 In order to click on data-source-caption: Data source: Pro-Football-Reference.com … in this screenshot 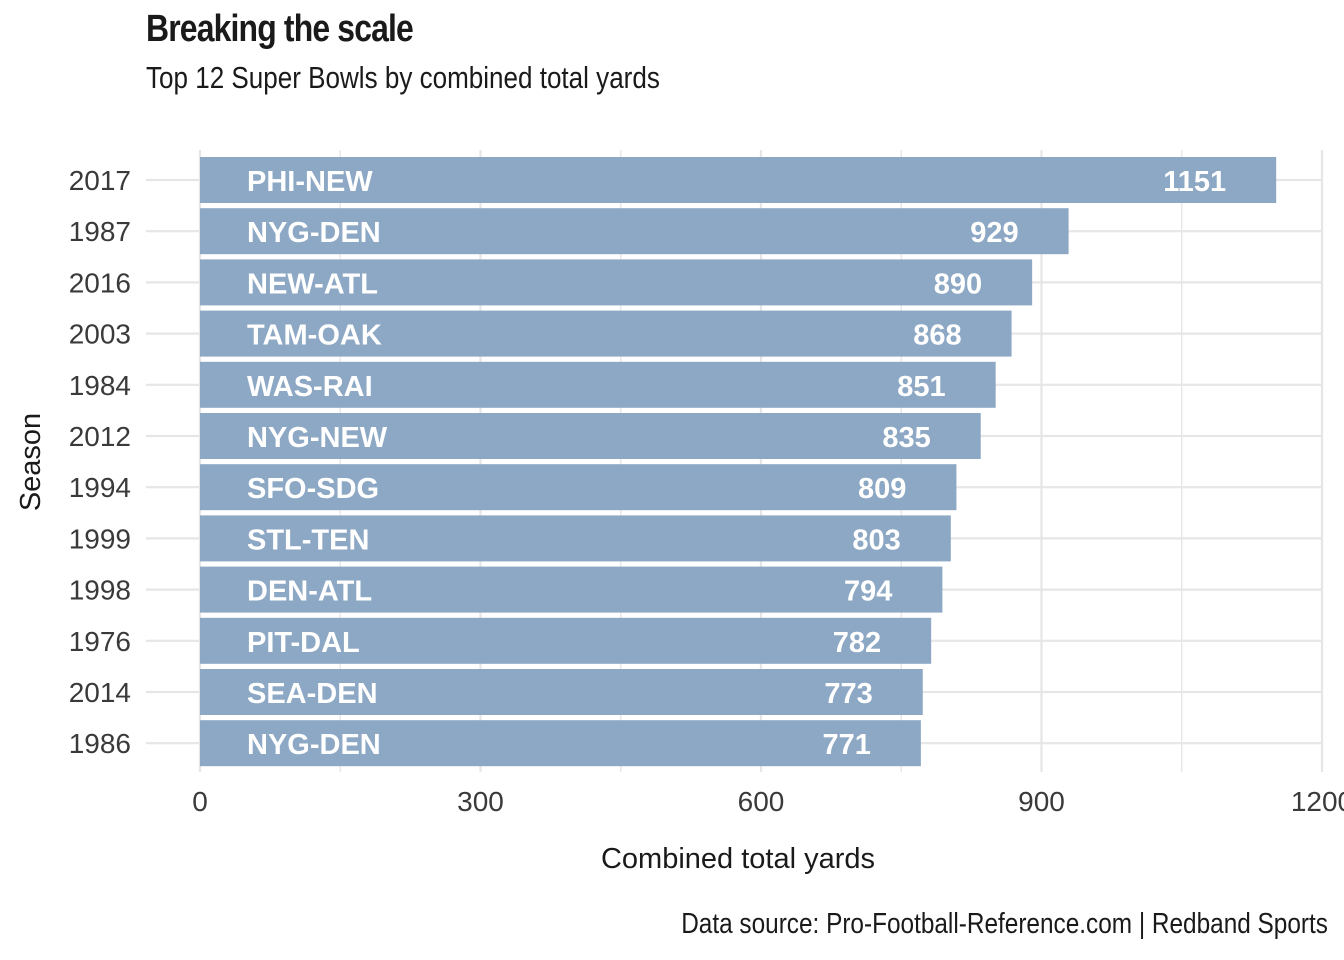, I will do `click(1004, 924)`.